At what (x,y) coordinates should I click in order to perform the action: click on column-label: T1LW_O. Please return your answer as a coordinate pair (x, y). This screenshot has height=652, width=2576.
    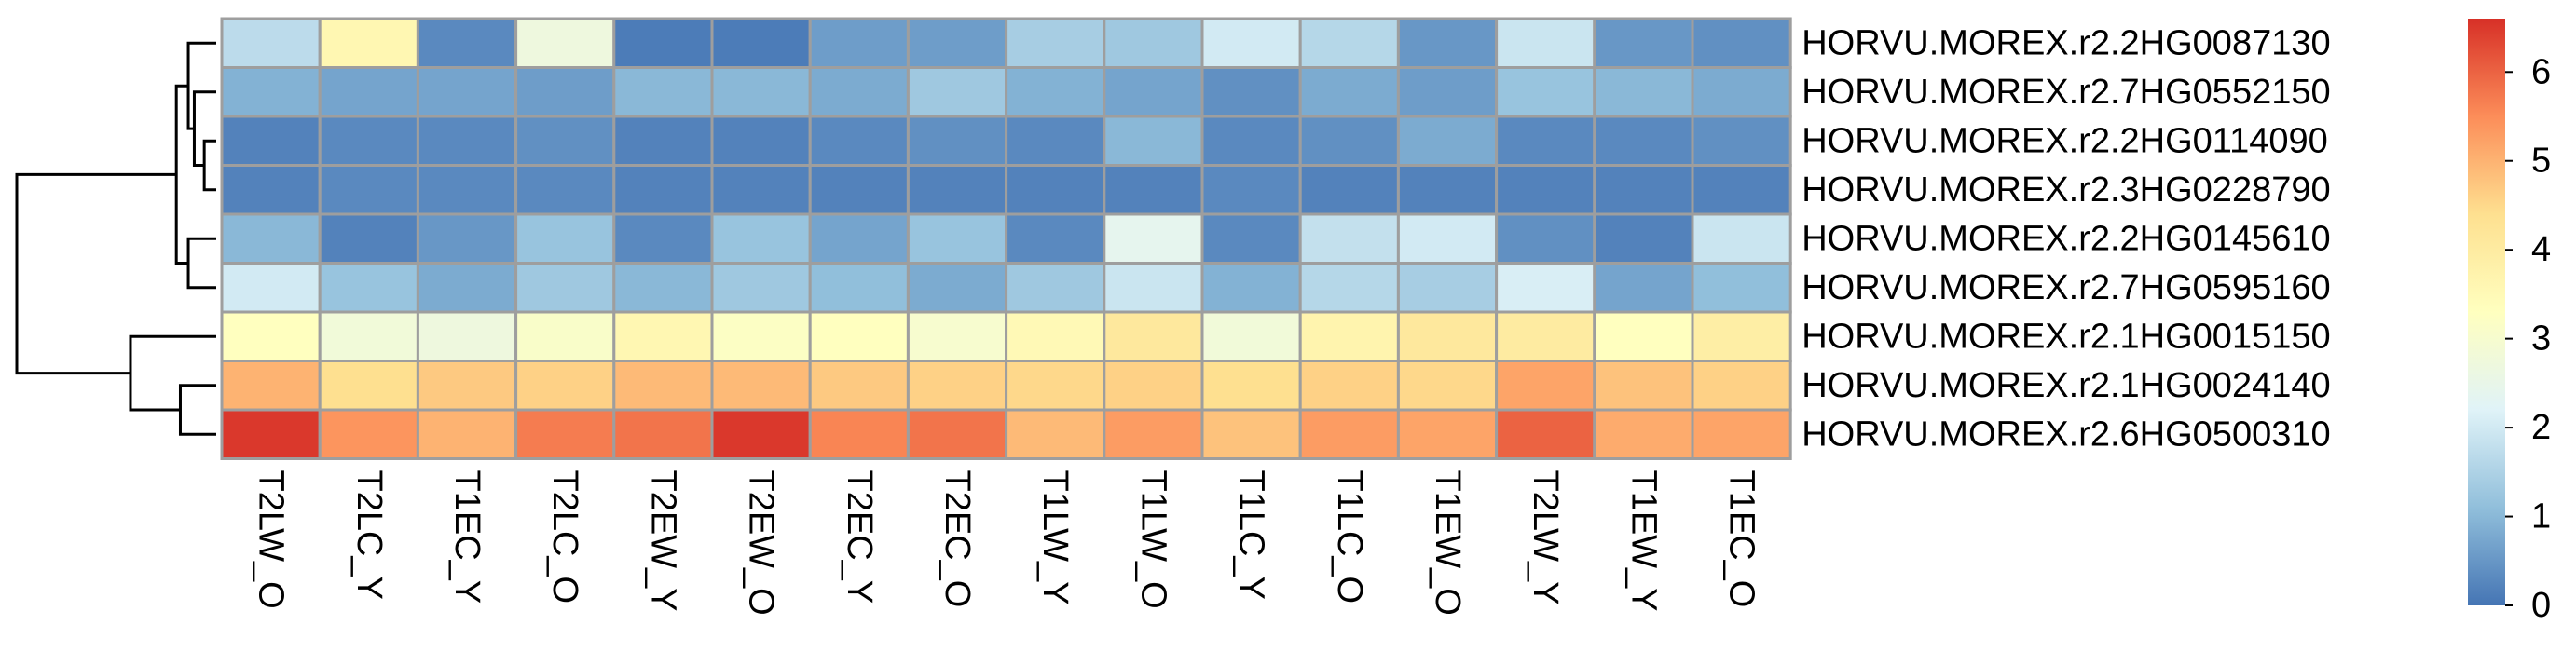
    Looking at the image, I should click on (1152, 539).